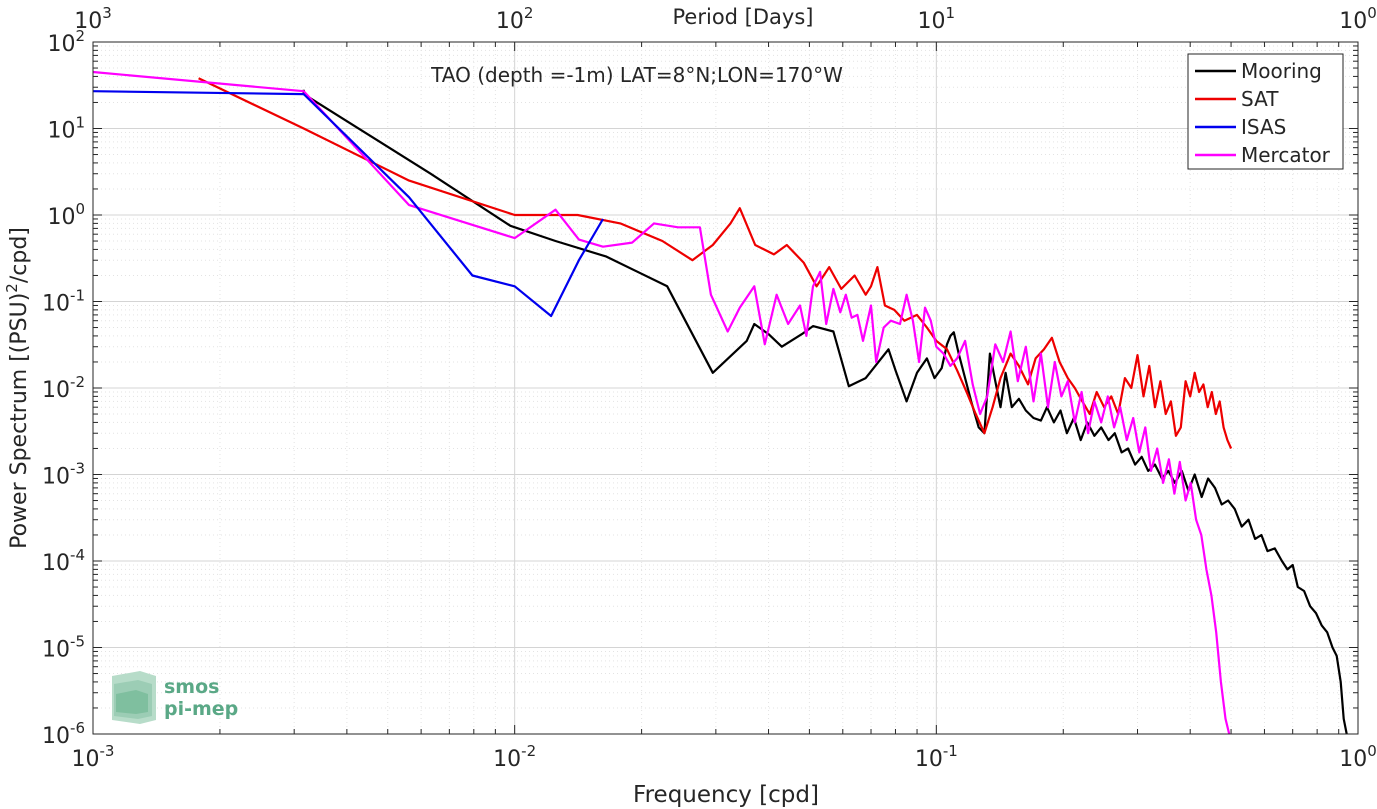 The height and width of the screenshot is (809, 1377). I want to click on x-tick-label: 10⁻³, so click(93, 757).